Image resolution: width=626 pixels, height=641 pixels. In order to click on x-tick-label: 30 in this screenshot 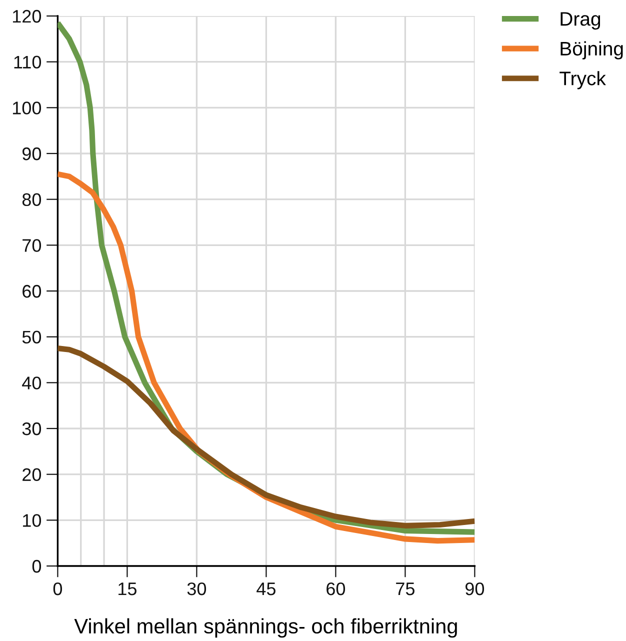, I will do `click(196, 589)`.